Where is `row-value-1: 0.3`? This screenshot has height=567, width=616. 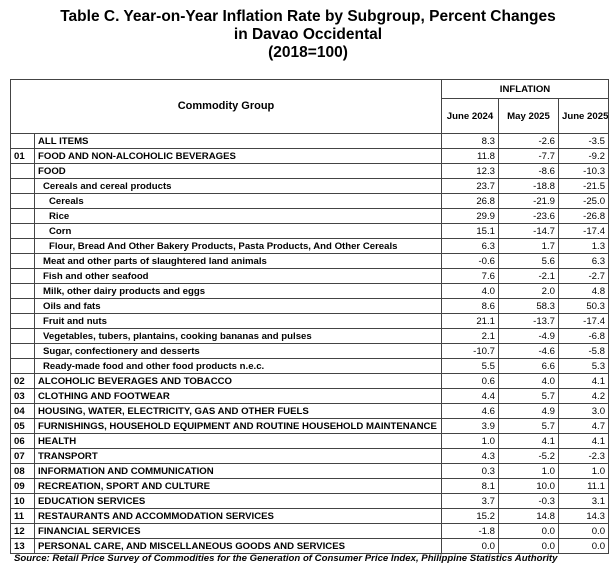 row-value-1: 0.3 is located at coordinates (470, 471).